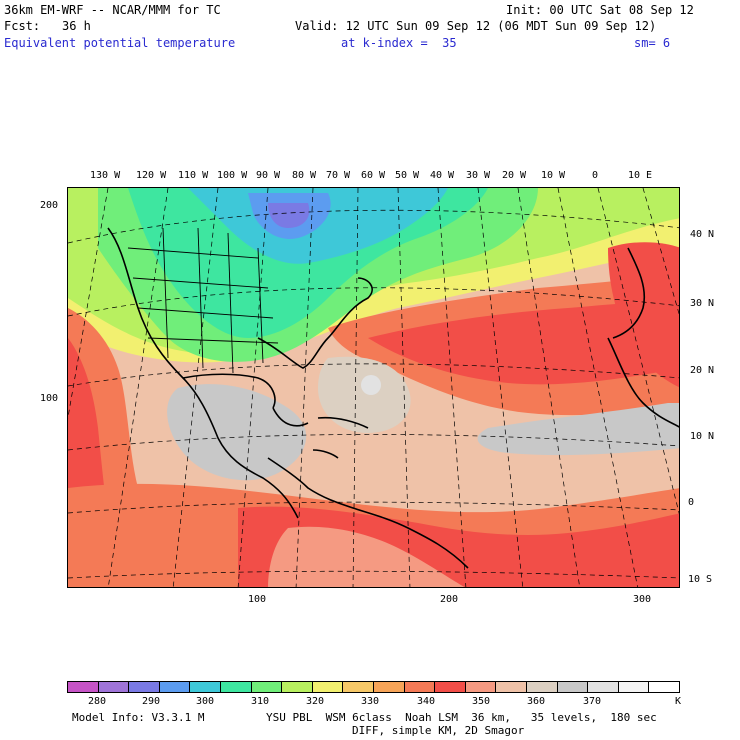  What do you see at coordinates (315, 701) in the screenshot?
I see `legend-label: 320` at bounding box center [315, 701].